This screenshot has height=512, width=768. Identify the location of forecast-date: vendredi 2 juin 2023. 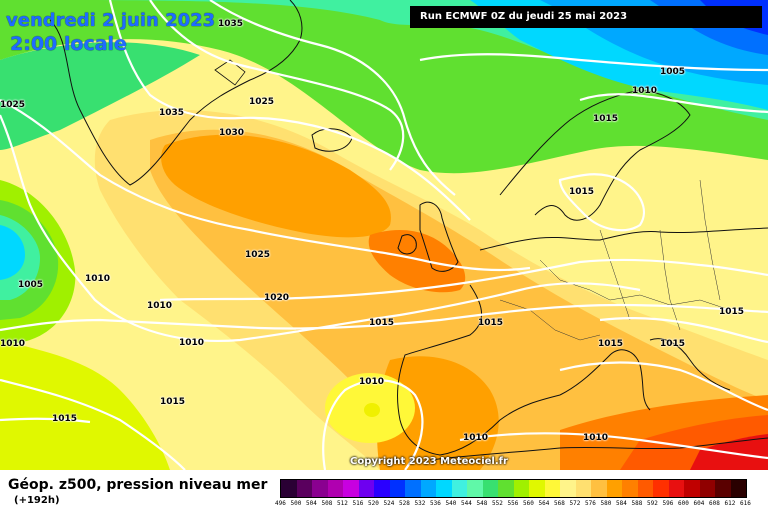
(111, 20).